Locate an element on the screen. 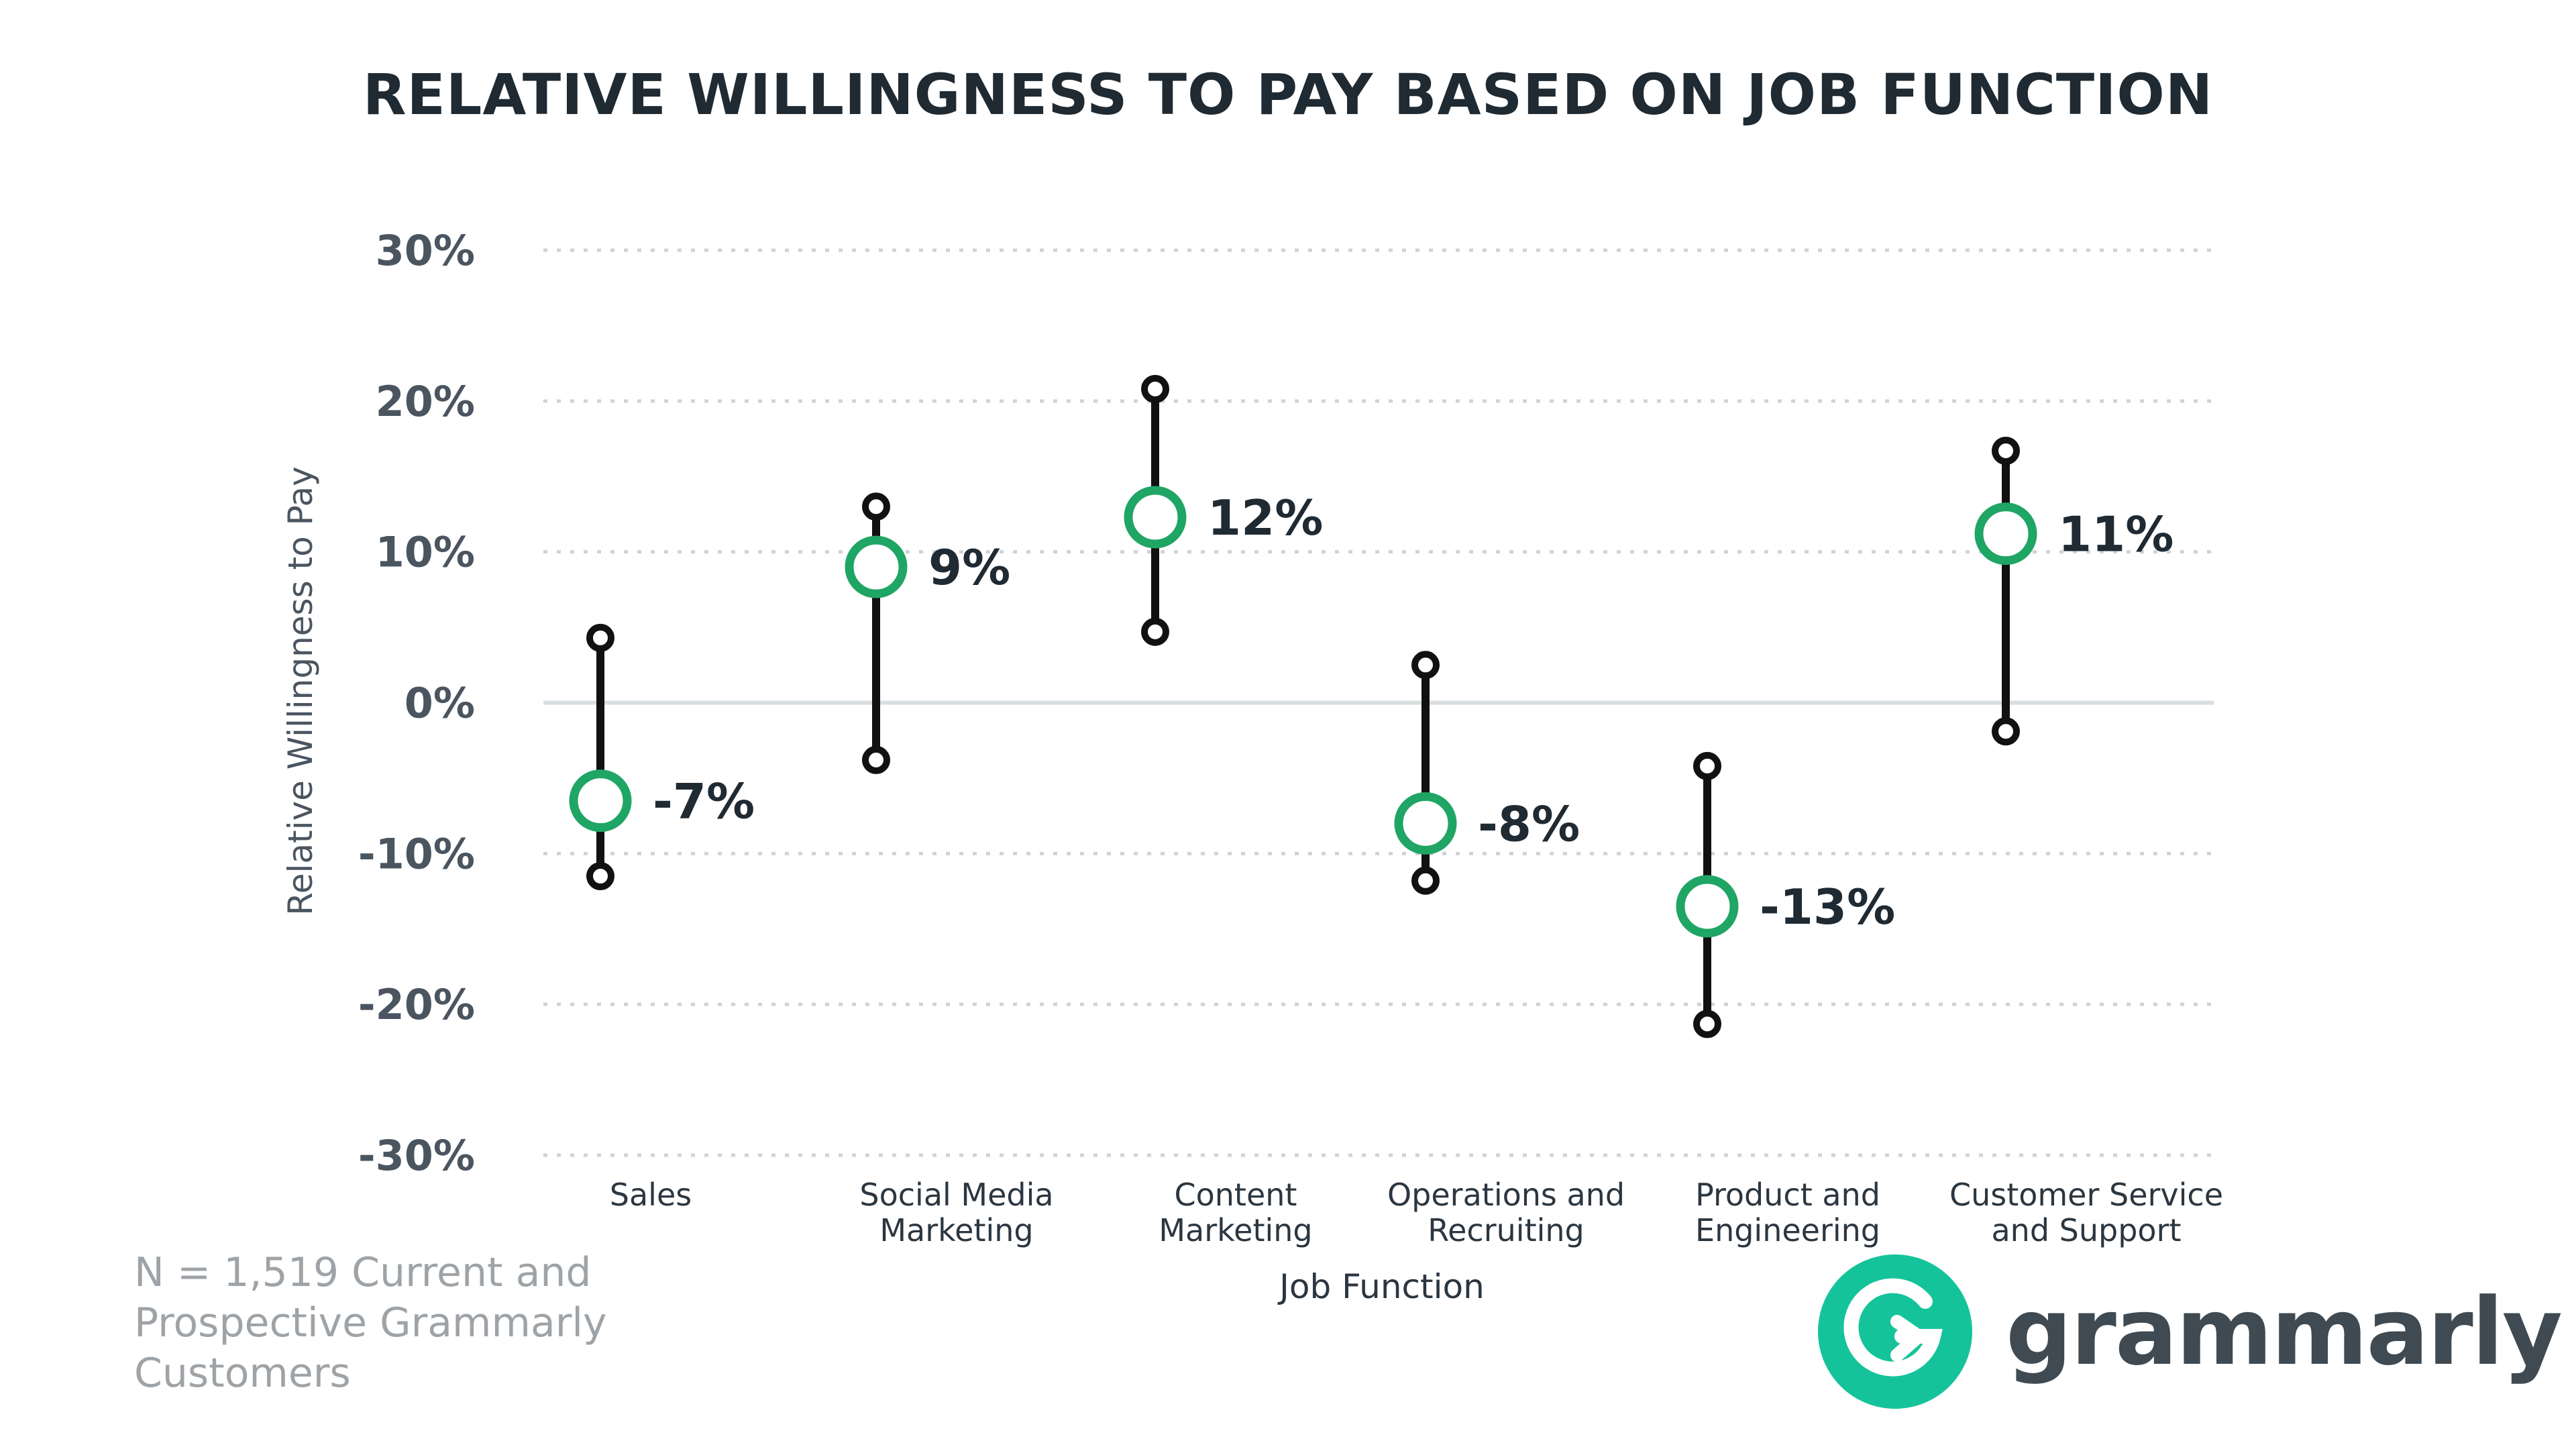 This screenshot has width=2576, height=1447. data-label: 12% is located at coordinates (1265, 518).